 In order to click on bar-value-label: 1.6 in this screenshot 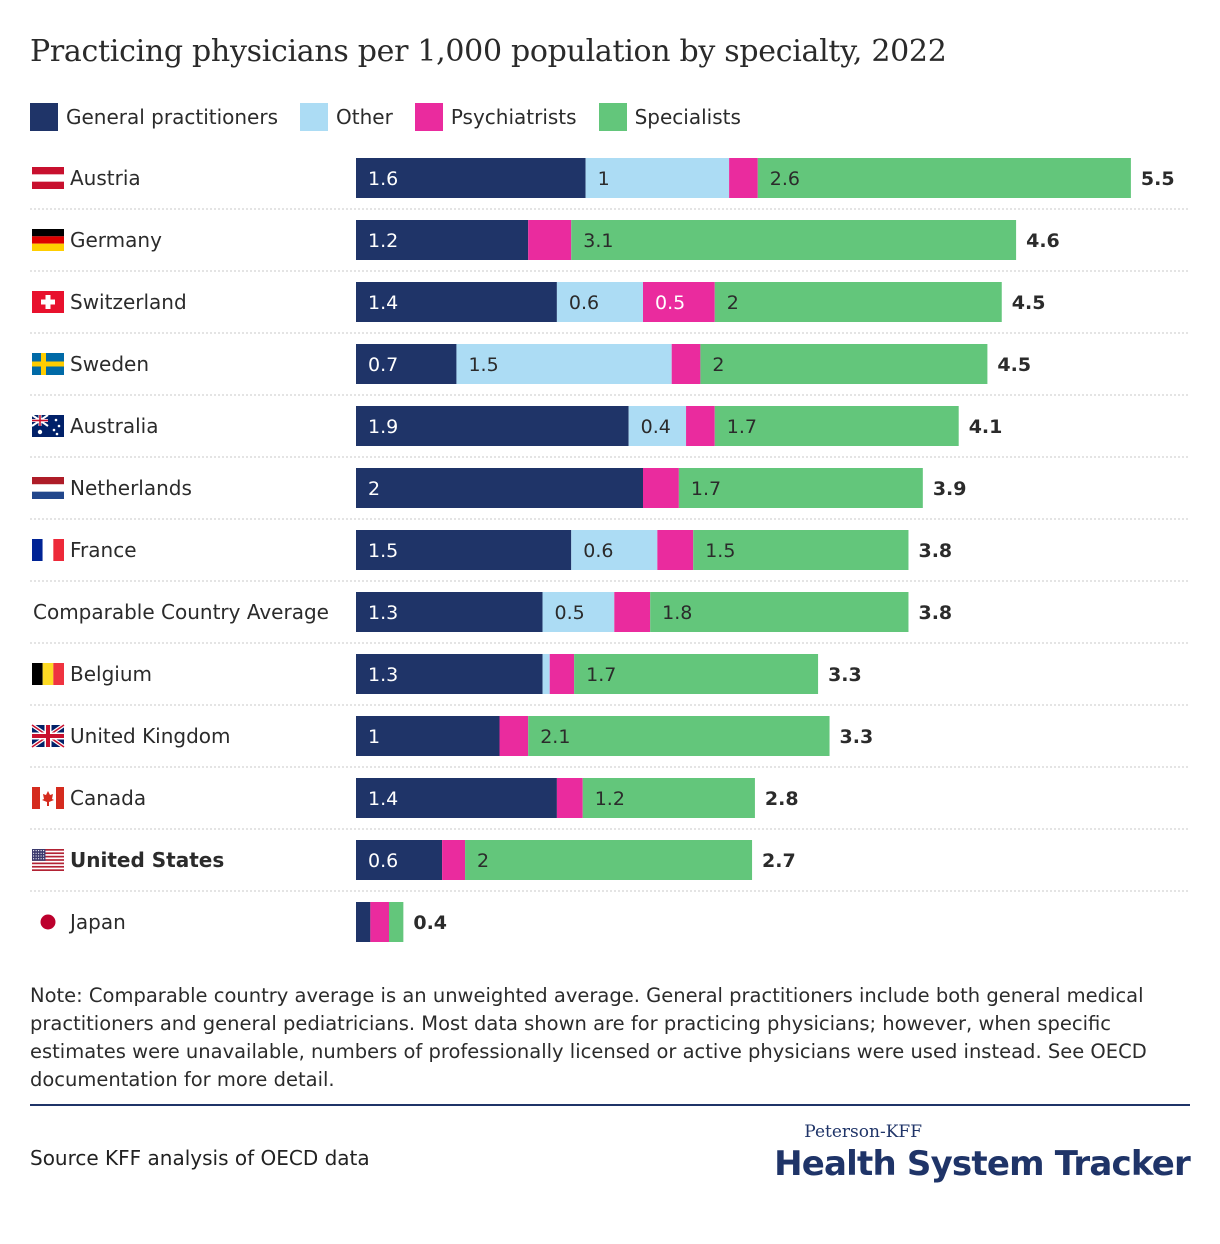, I will do `click(383, 179)`.